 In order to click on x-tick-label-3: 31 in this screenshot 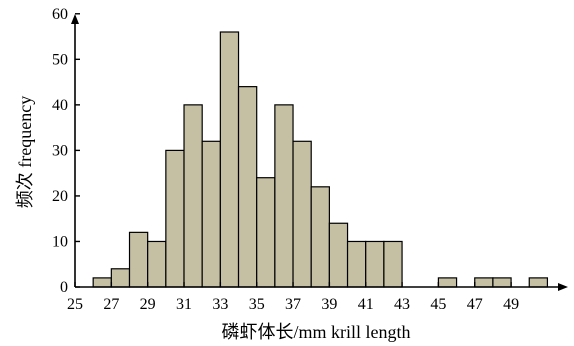, I will do `click(184, 304)`.